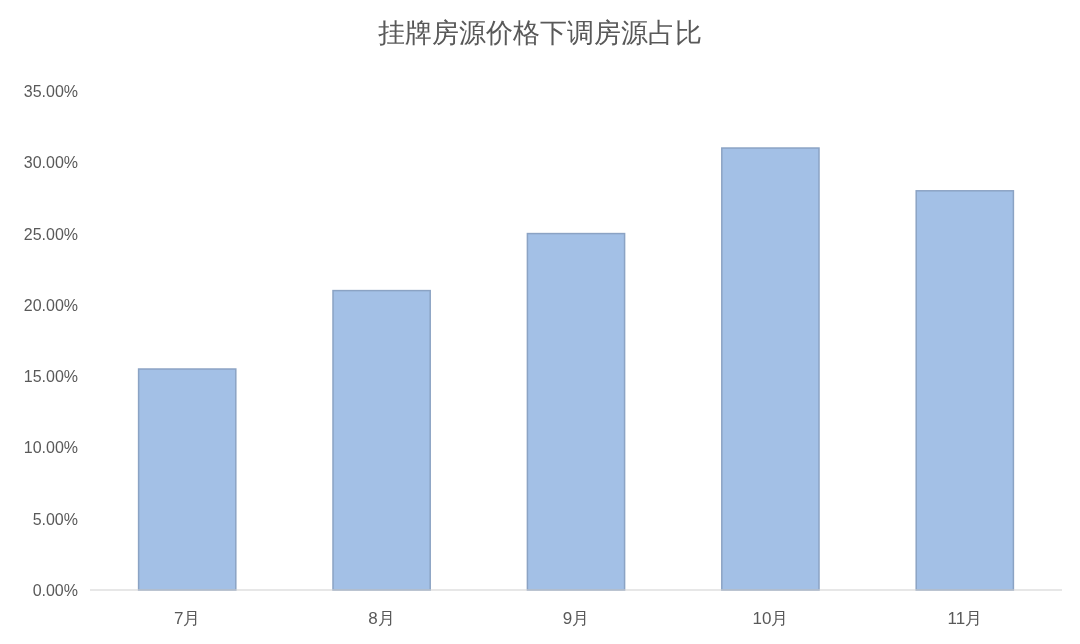  I want to click on ytick: 35.00%, so click(50, 91).